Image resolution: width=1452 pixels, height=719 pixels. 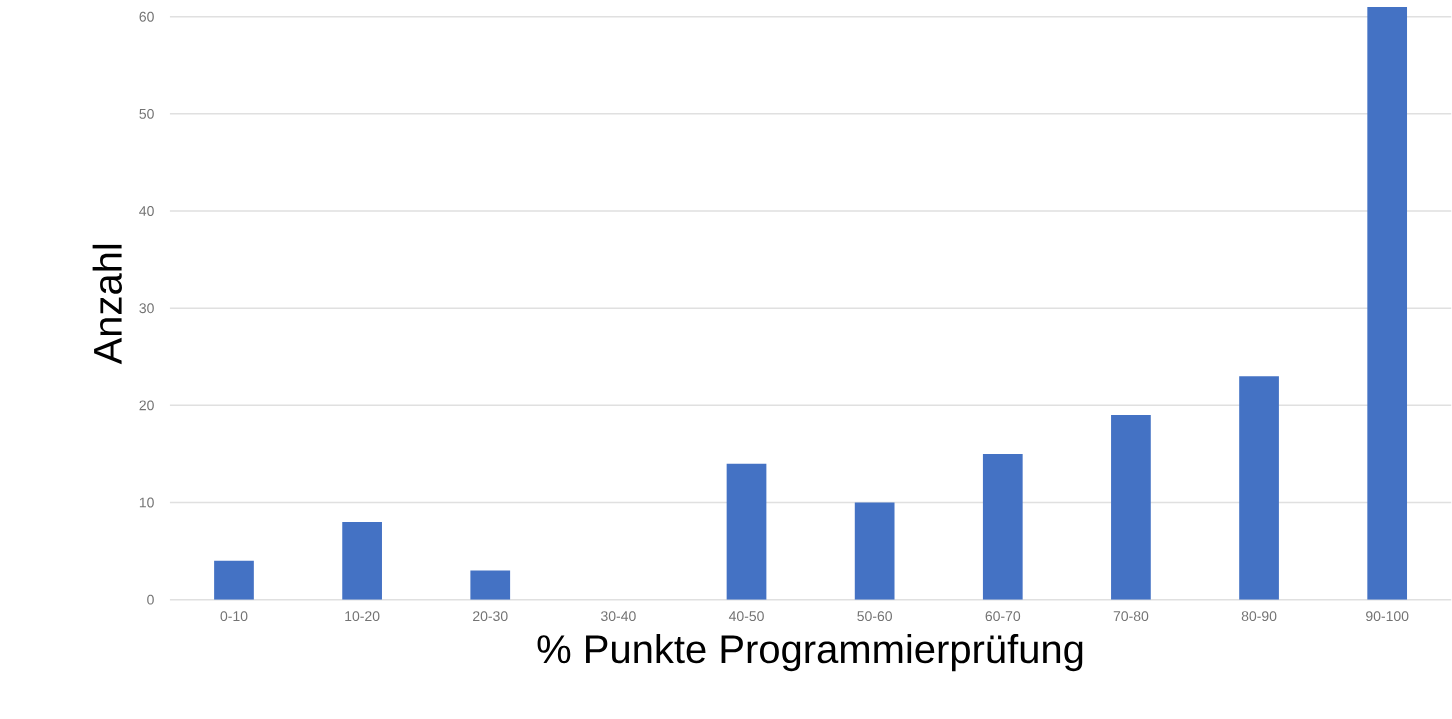 I want to click on x-tick-label: 60-70, so click(x=1003, y=616).